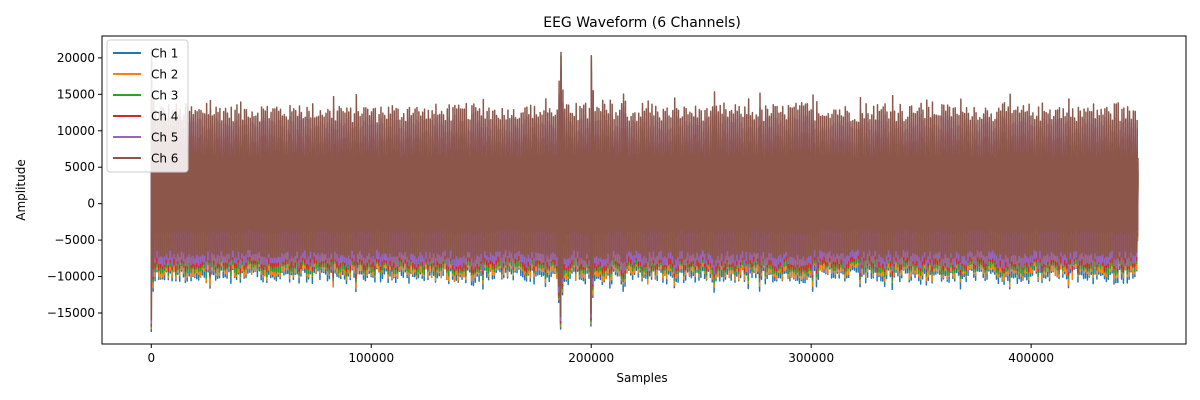 The width and height of the screenshot is (1200, 400). What do you see at coordinates (164, 96) in the screenshot?
I see `legend-label-ch-3: Ch 3` at bounding box center [164, 96].